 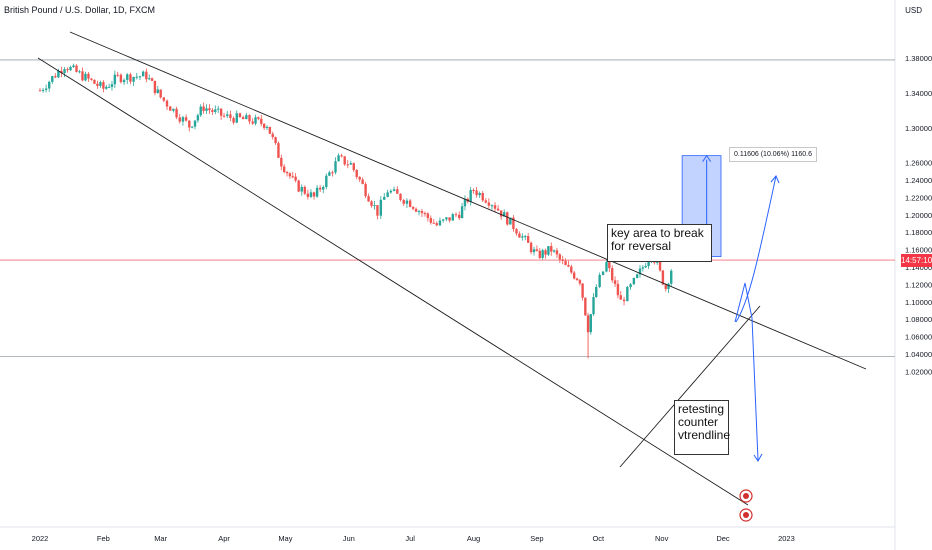 I want to click on x-tick-label: 2022, so click(x=40, y=538).